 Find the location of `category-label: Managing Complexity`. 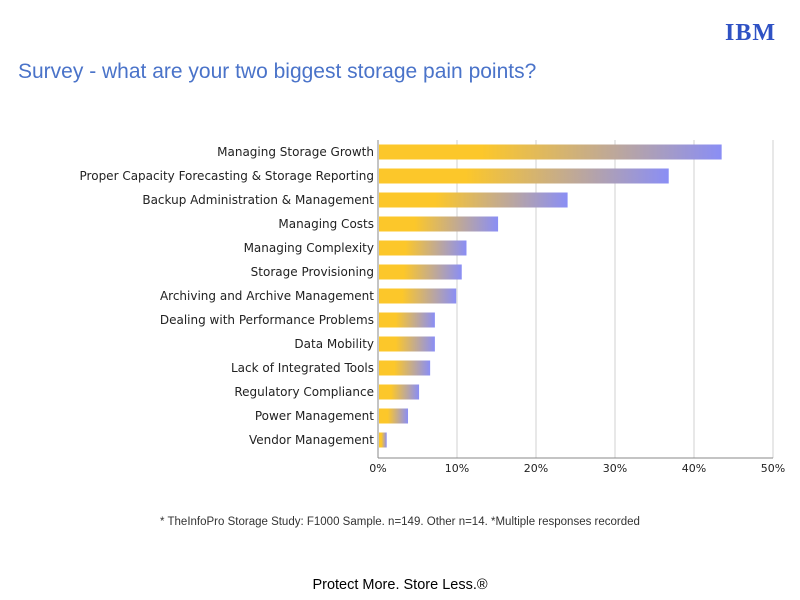

category-label: Managing Complexity is located at coordinates (309, 248).